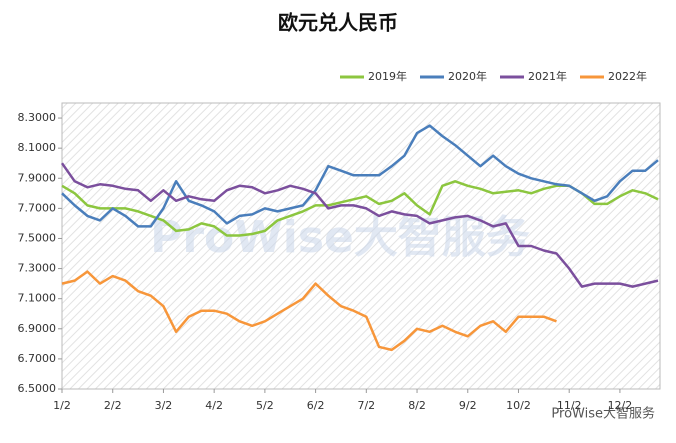  I want to click on x-tick-label: 5/2, so click(265, 405).